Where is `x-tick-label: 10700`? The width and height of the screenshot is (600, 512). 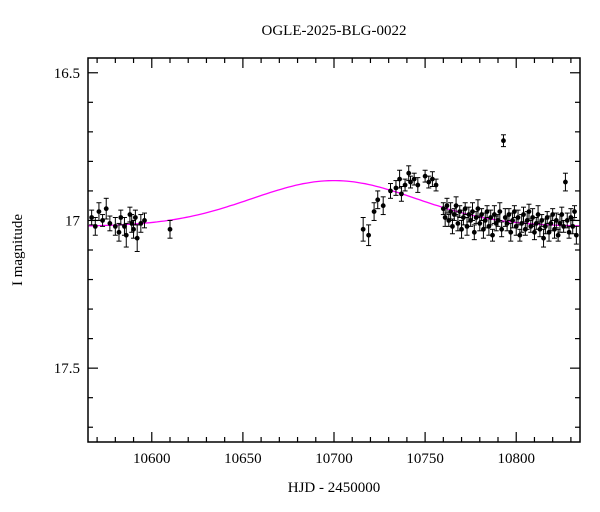 x-tick-label: 10700 is located at coordinates (334, 459).